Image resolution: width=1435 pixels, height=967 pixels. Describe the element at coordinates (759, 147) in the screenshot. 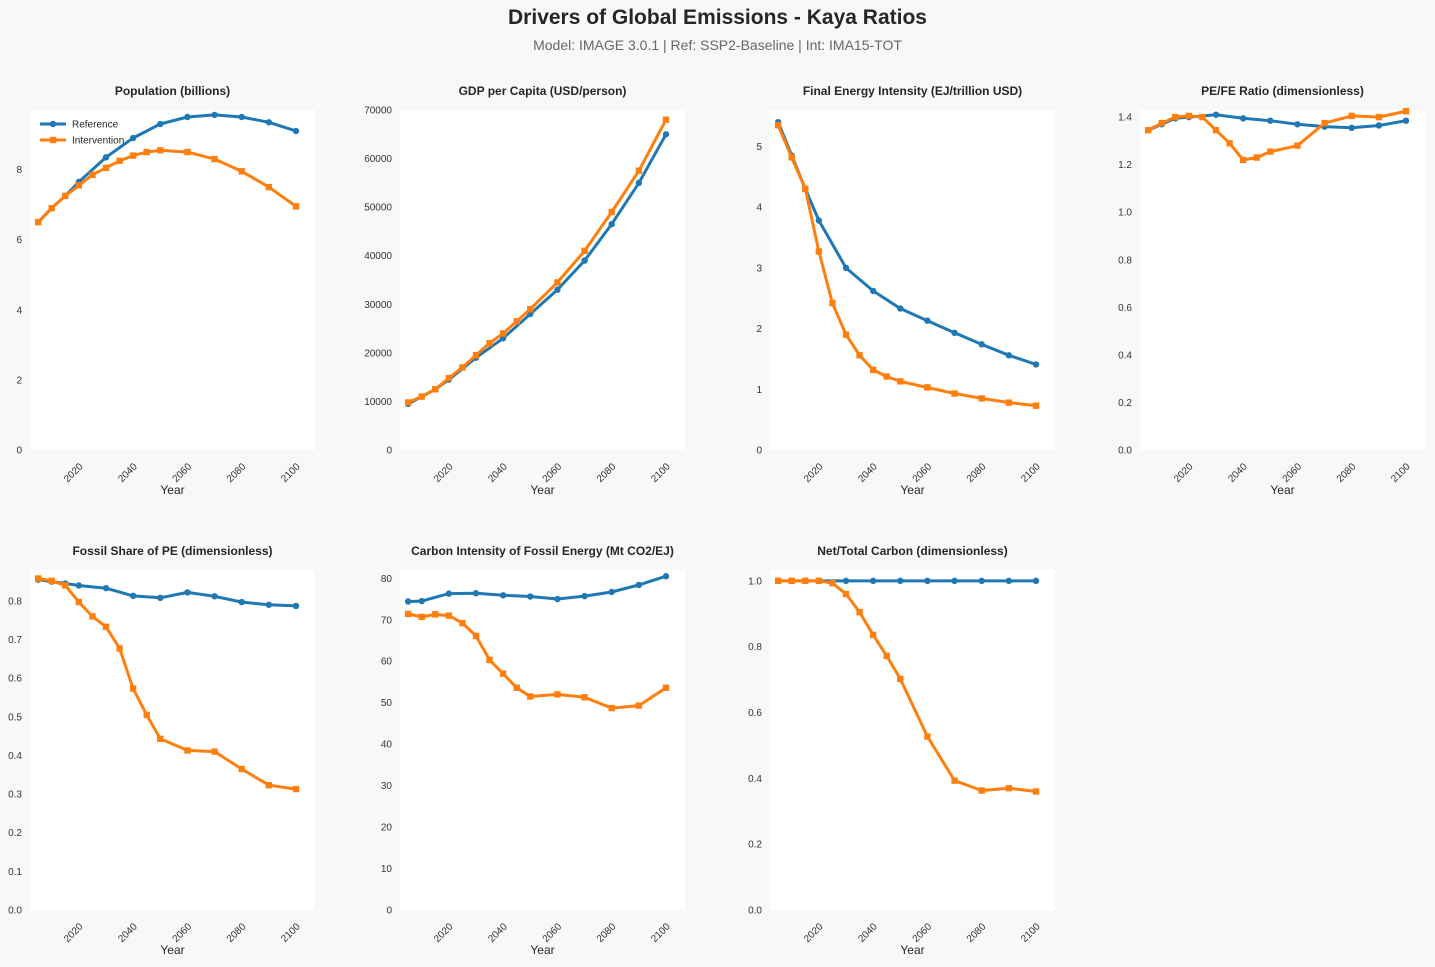

I see `y-tick-label: 5` at that location.